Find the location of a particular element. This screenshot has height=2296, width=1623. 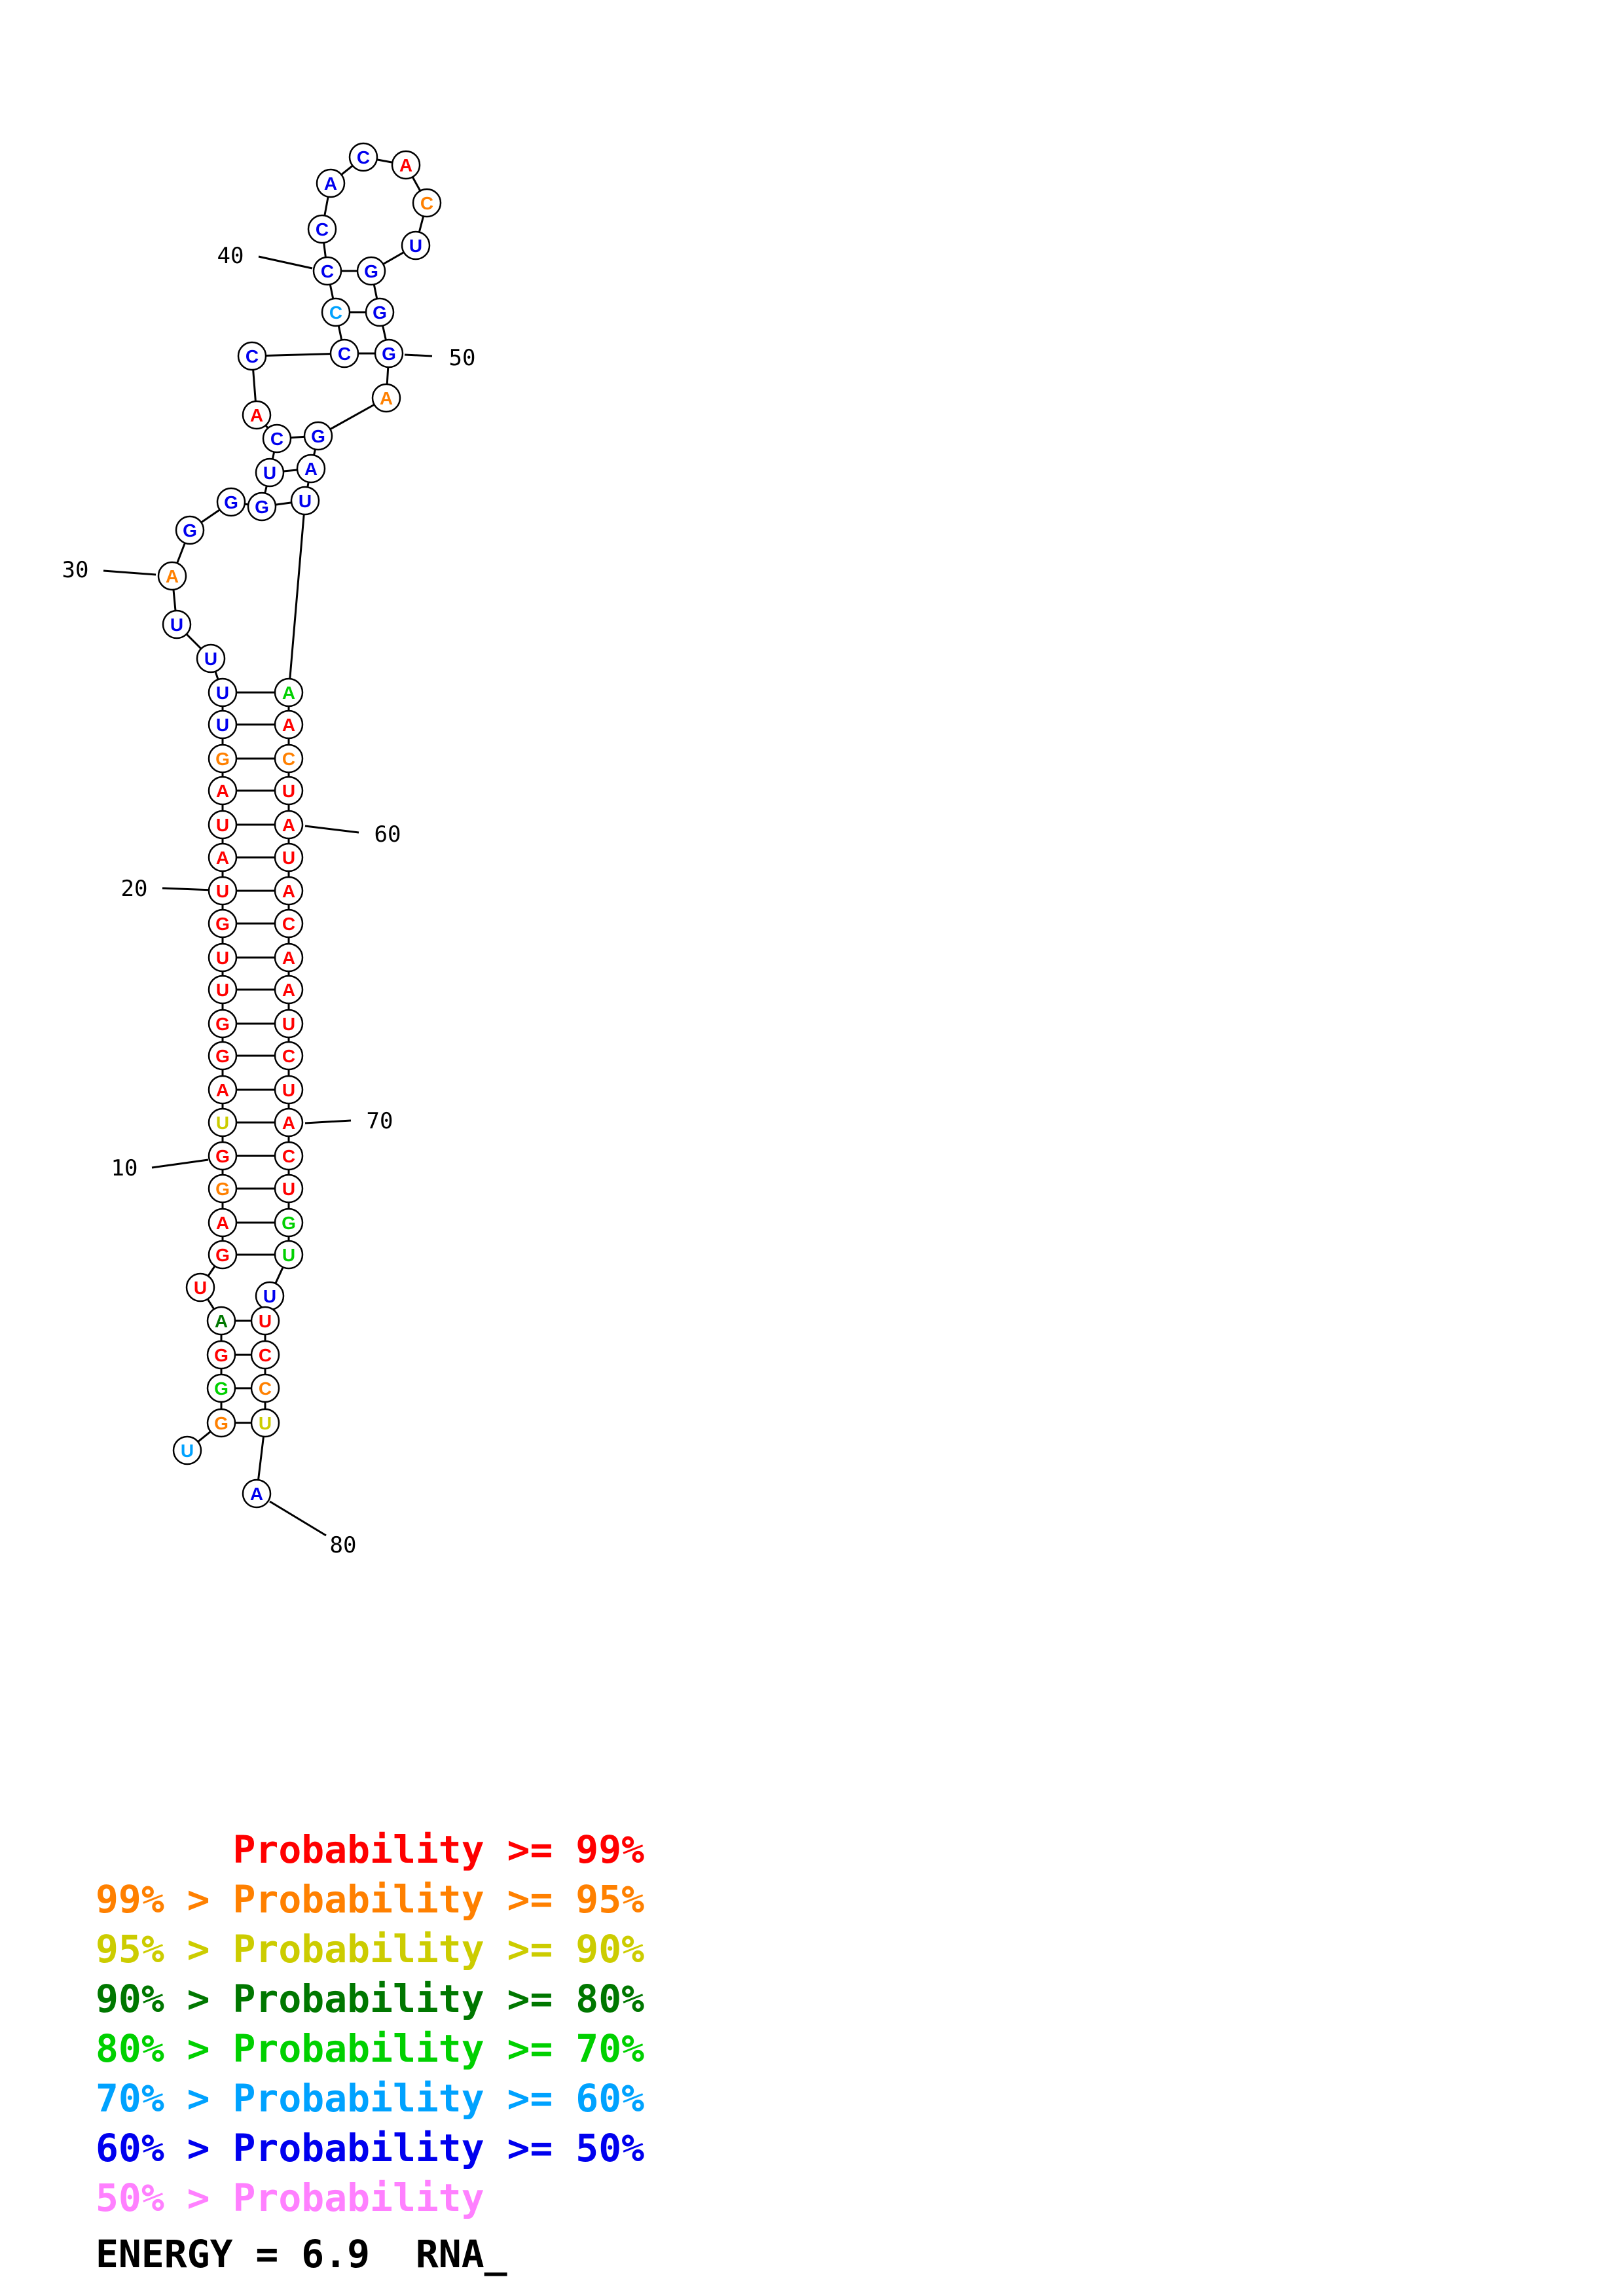

nucleotide-72: C is located at coordinates (265, 1388).